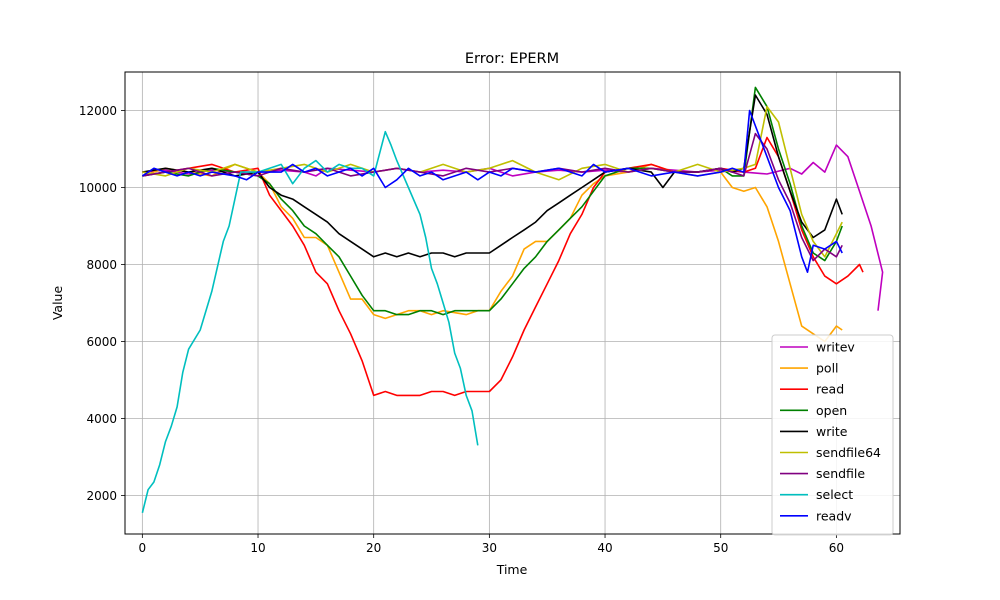 The height and width of the screenshot is (600, 1000). Describe the element at coordinates (373, 548) in the screenshot. I see `x-tick-label: 20` at that location.